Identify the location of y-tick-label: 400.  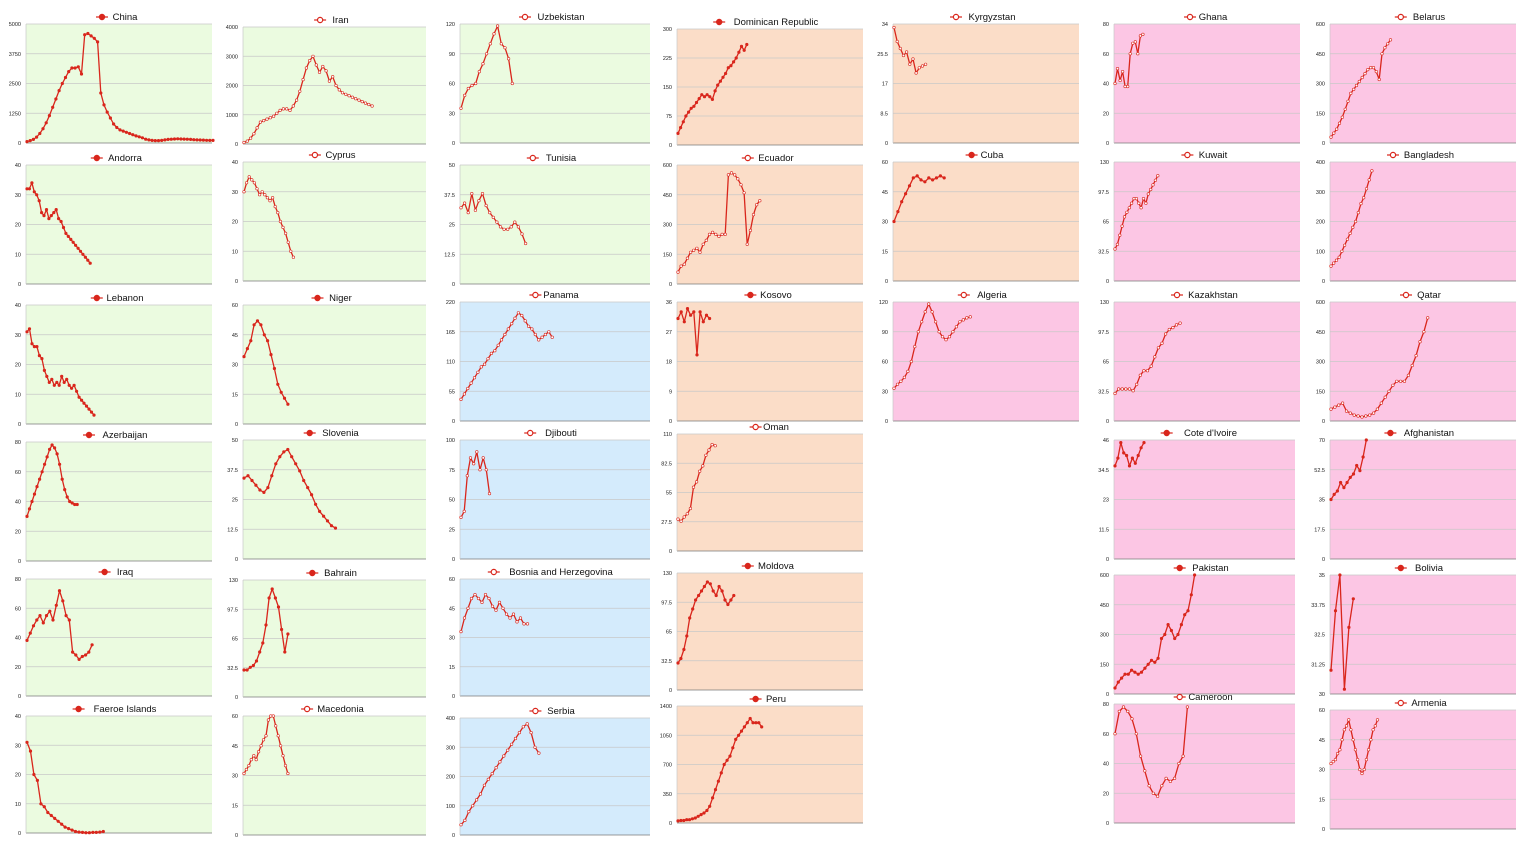
(1320, 163).